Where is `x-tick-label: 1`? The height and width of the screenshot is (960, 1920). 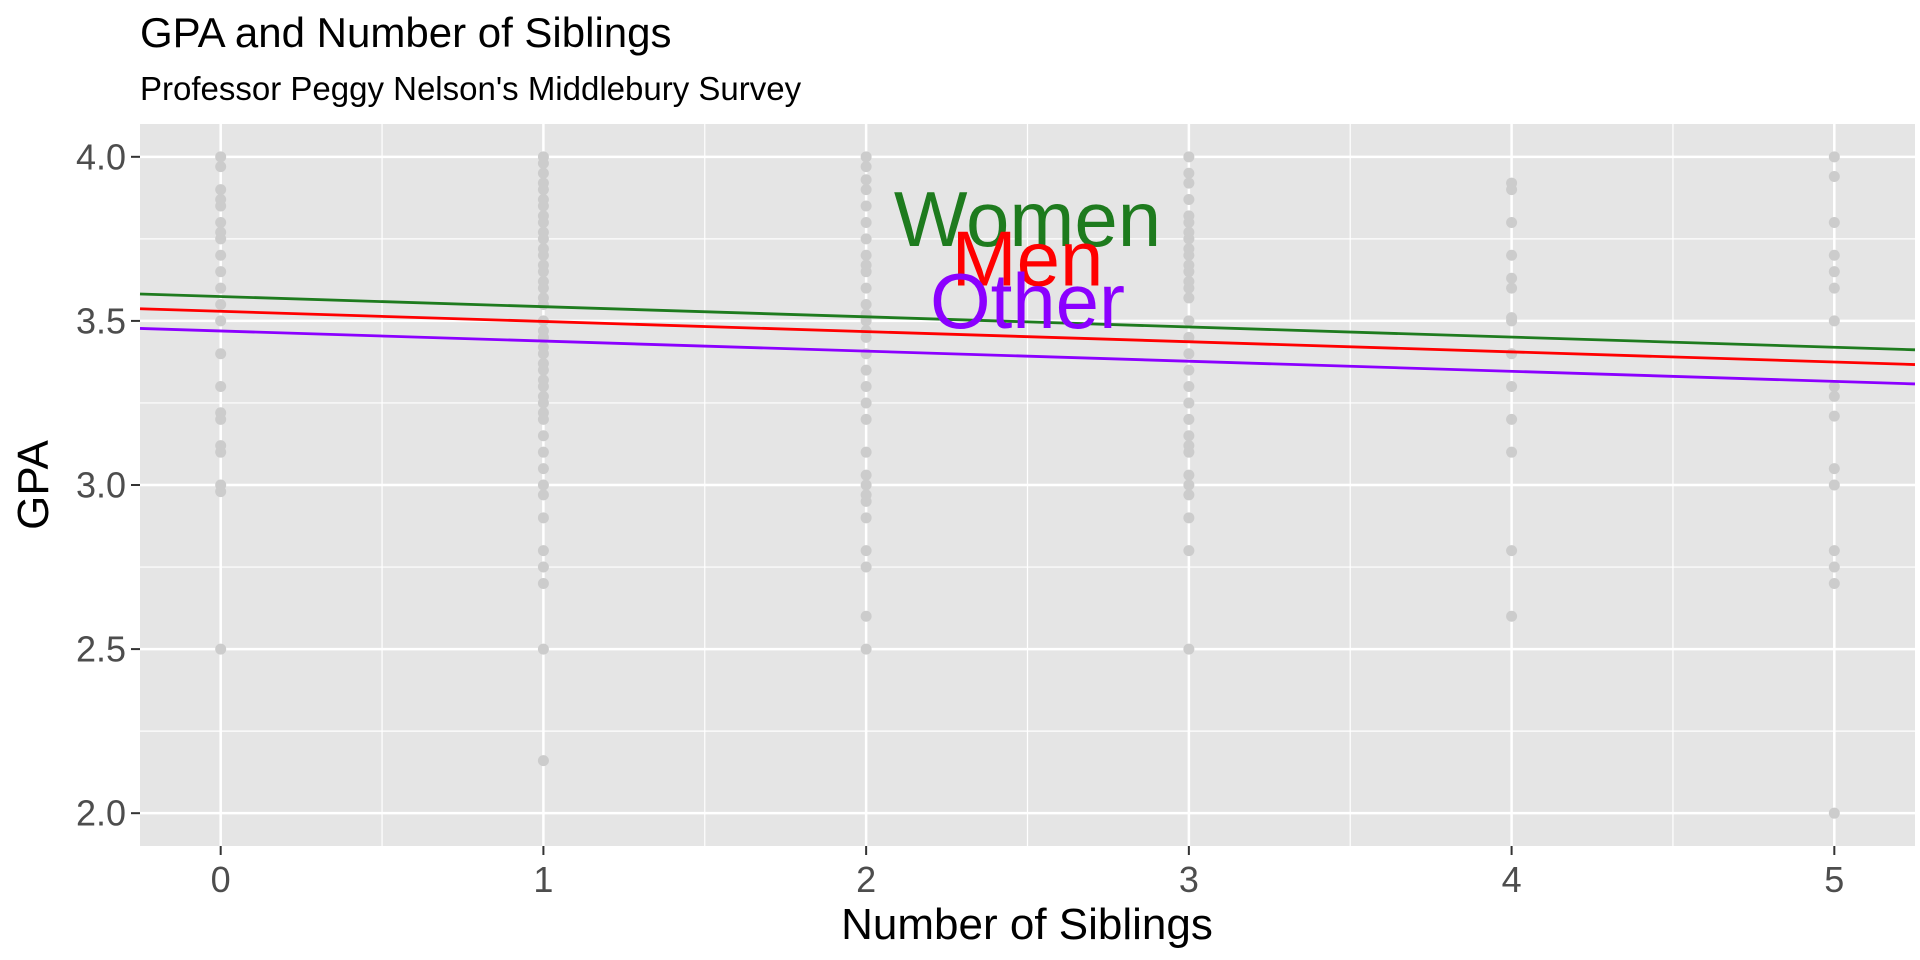
x-tick-label: 1 is located at coordinates (543, 879).